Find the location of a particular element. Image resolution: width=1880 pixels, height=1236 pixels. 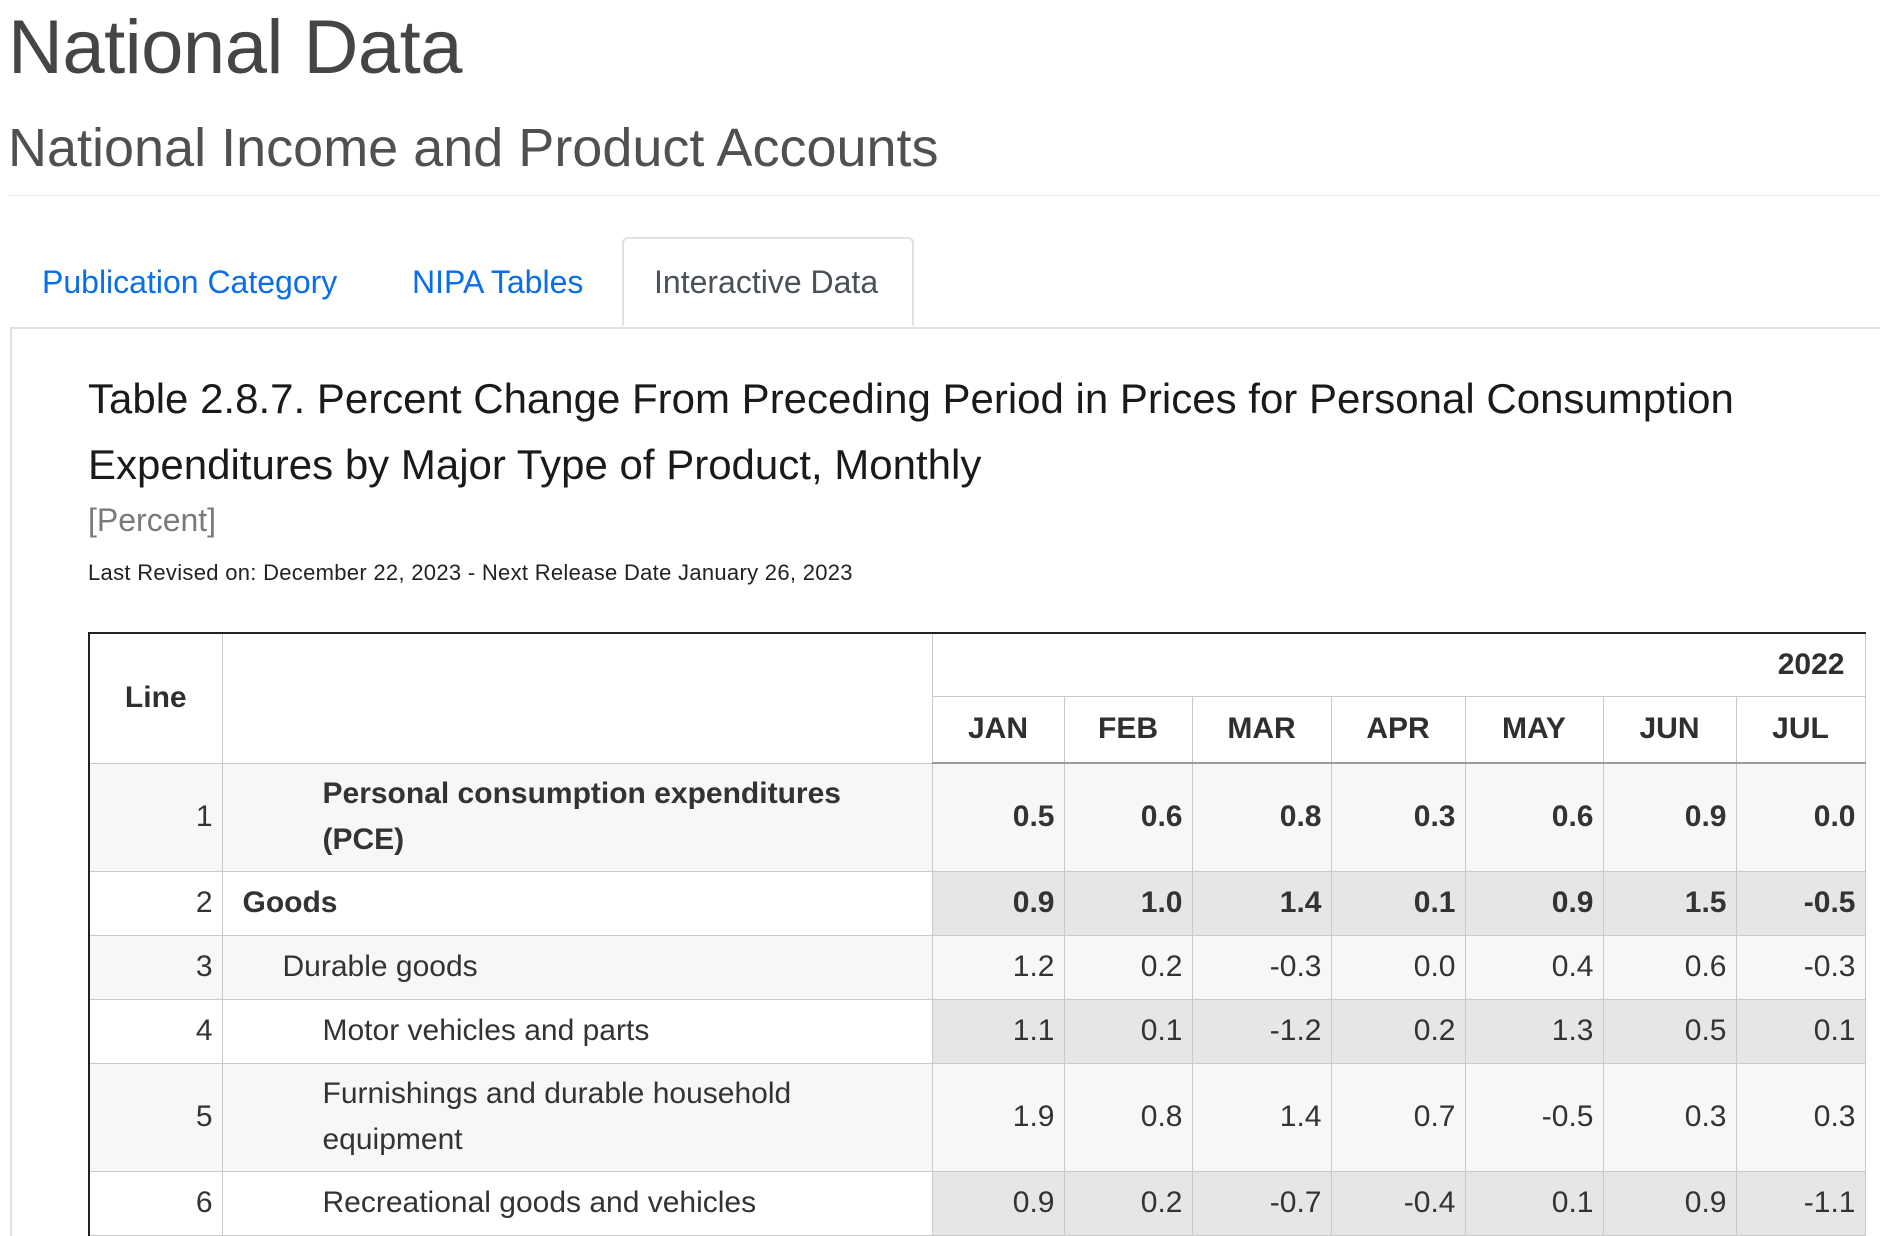

month-header-may: MAY is located at coordinates (1534, 729).